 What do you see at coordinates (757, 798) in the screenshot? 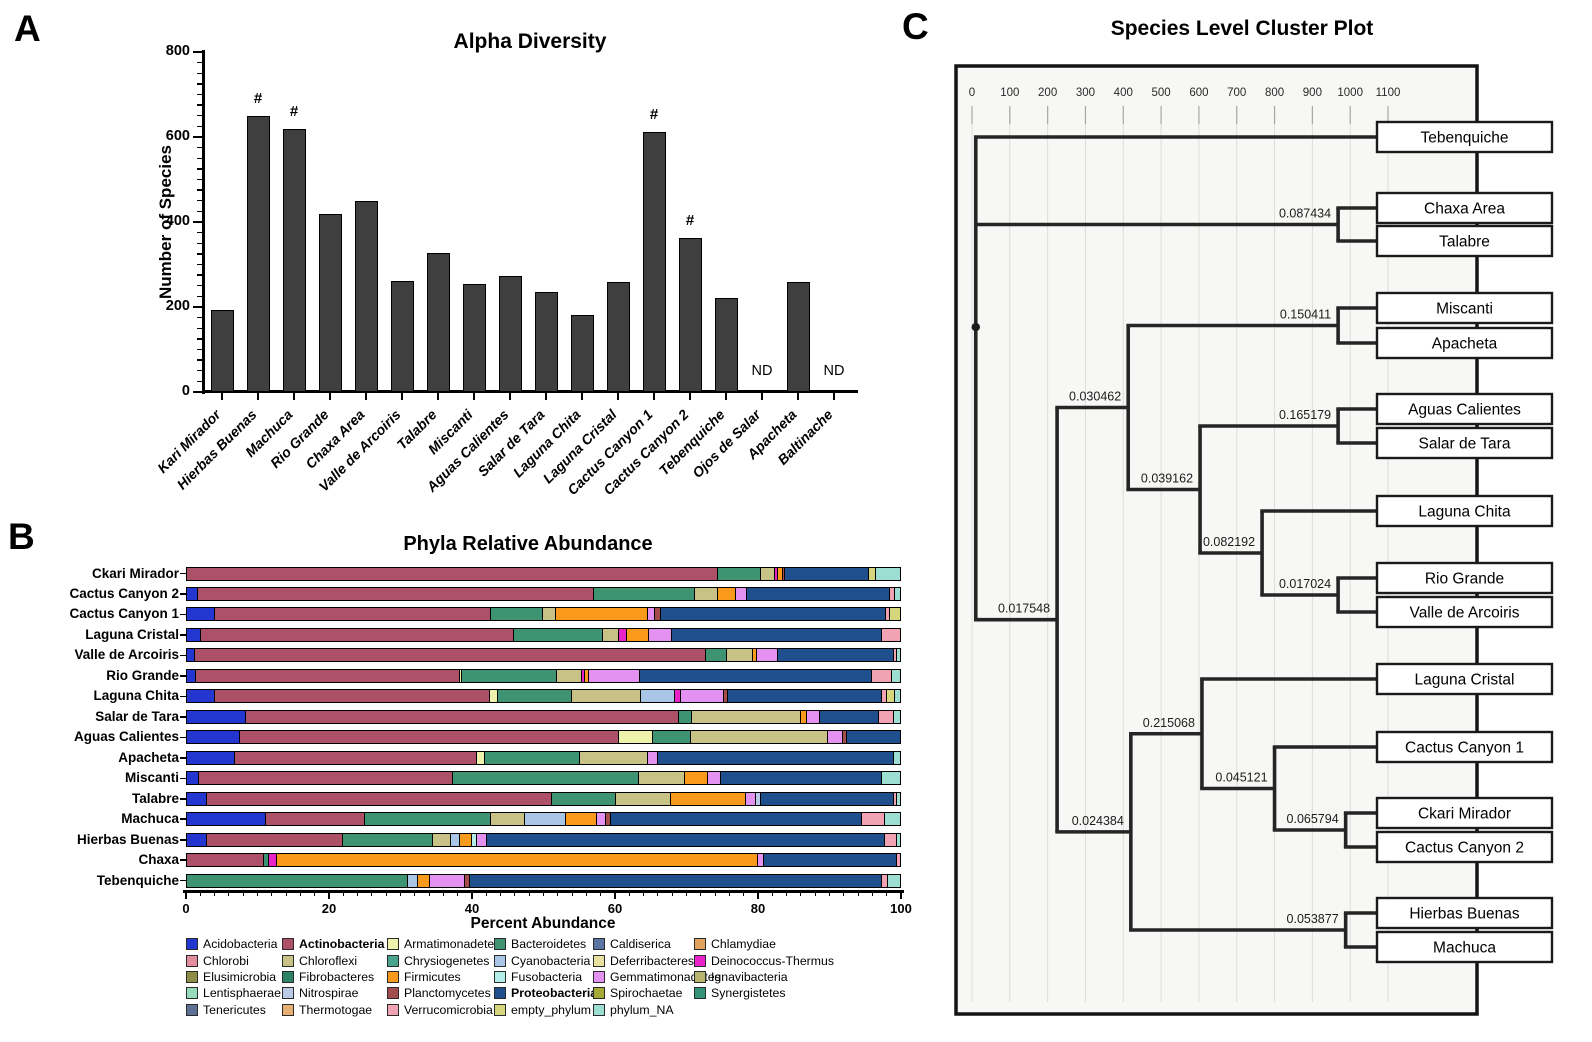
I see `segment-nitrospirae` at bounding box center [757, 798].